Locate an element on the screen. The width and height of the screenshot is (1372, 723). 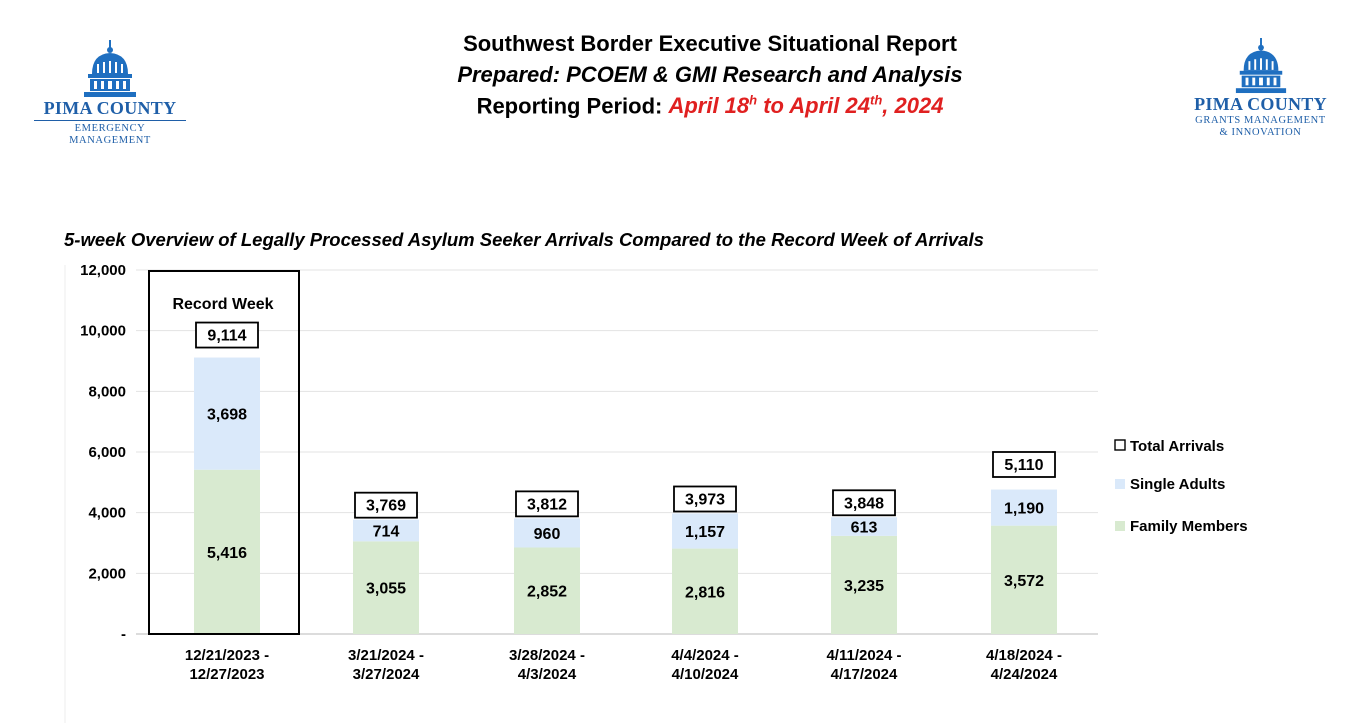
data-label-family-members: 3,055 is located at coordinates (386, 589).